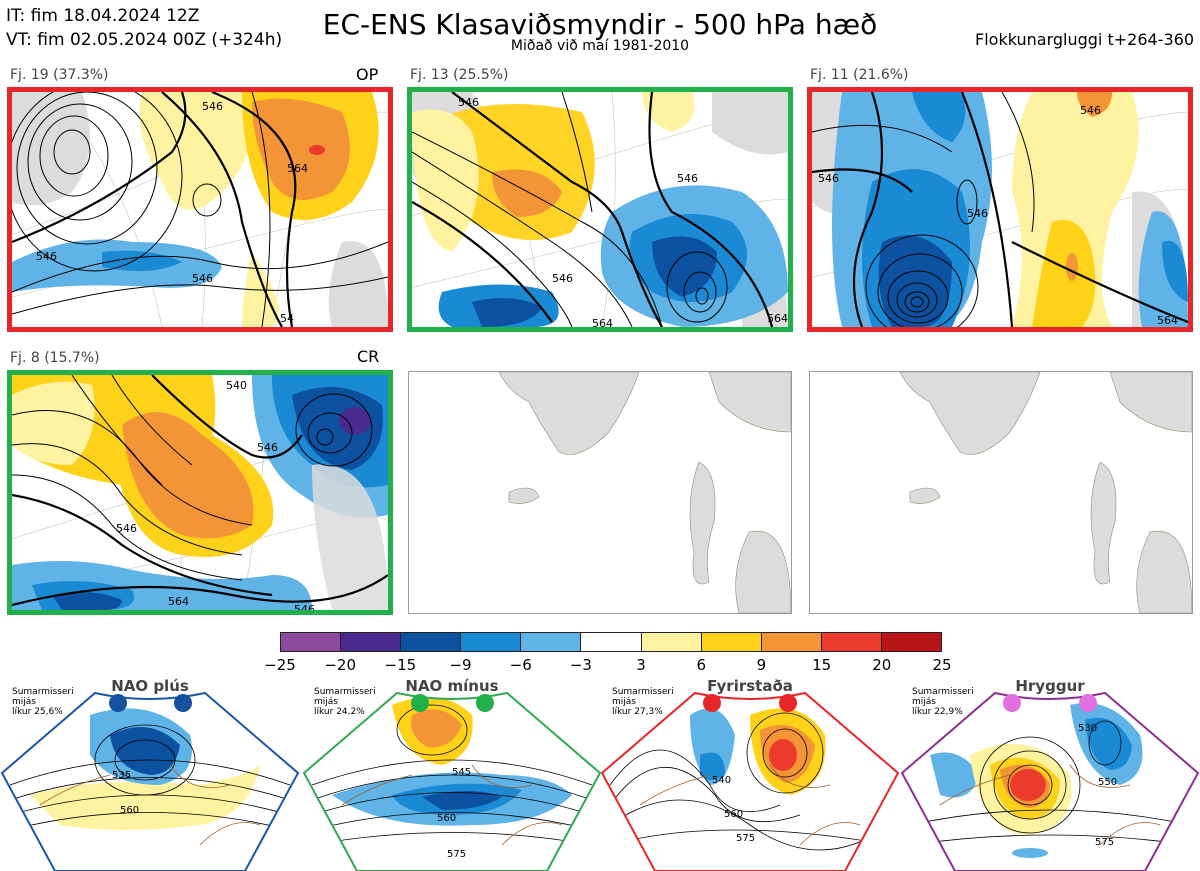 The image size is (1200, 871). Describe the element at coordinates (452, 686) in the screenshot. I see `regime-name: NAO mínus` at that location.